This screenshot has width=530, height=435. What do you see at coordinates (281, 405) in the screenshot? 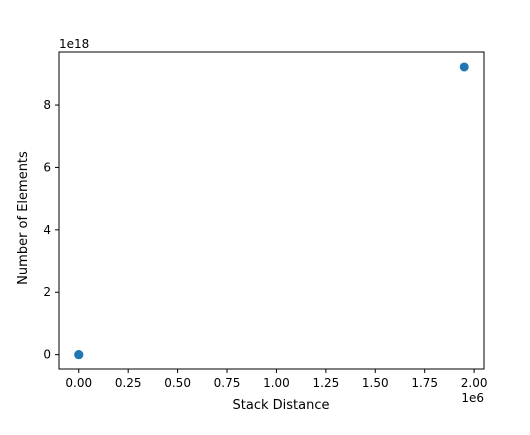
I see `x-axis-label: Stack Distance` at bounding box center [281, 405].